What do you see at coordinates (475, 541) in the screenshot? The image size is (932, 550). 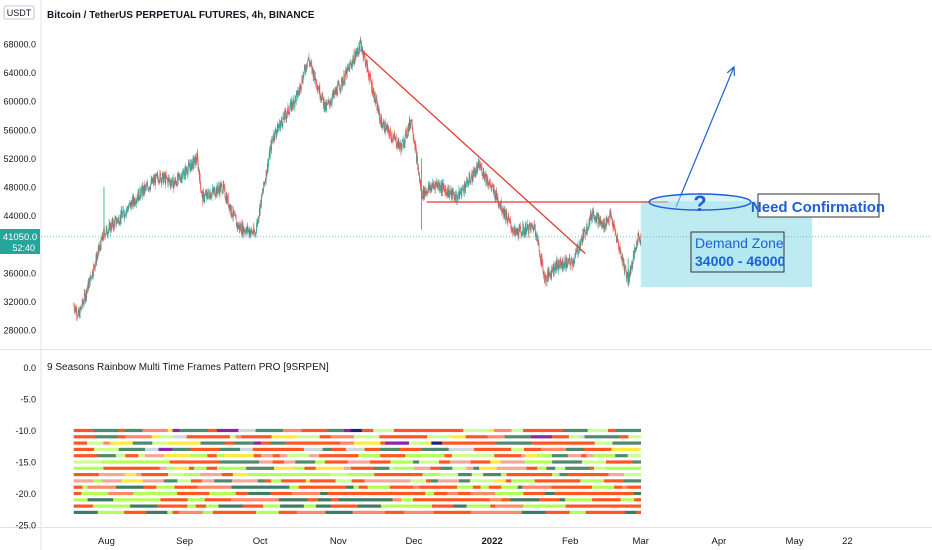 I see `time-axis: Aug Sep Oct Nov Dec 2022 Feb Mar Apr May 22` at bounding box center [475, 541].